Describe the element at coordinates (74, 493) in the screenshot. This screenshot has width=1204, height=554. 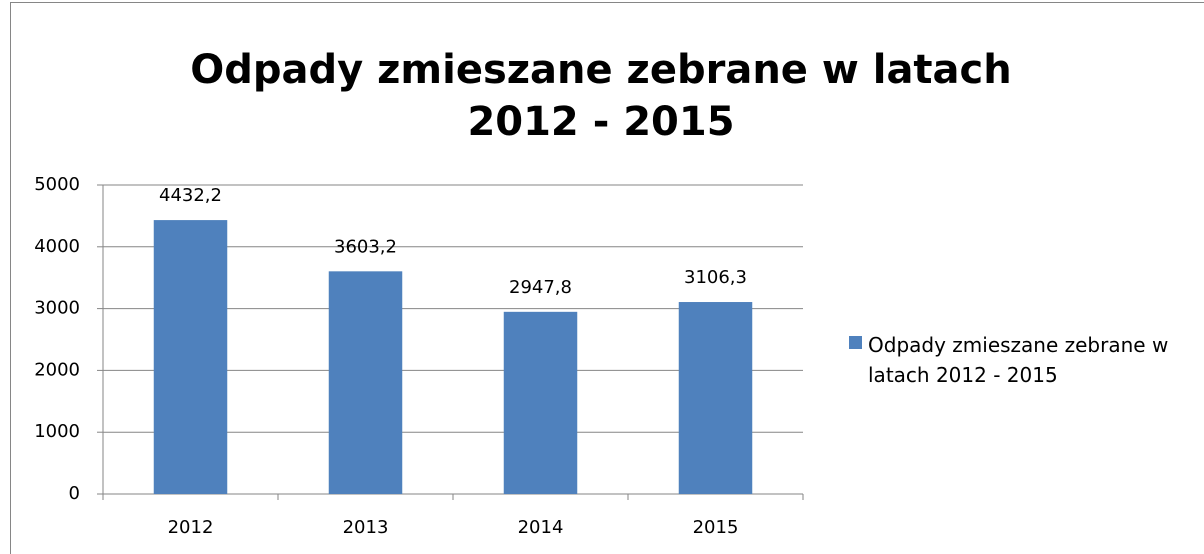
I see `y-tick-label: 0` at that location.